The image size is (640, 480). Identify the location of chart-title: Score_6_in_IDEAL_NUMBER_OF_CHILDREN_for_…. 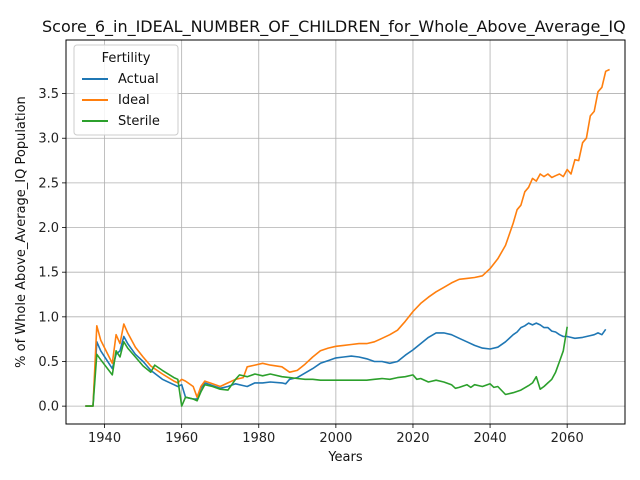
(334, 27).